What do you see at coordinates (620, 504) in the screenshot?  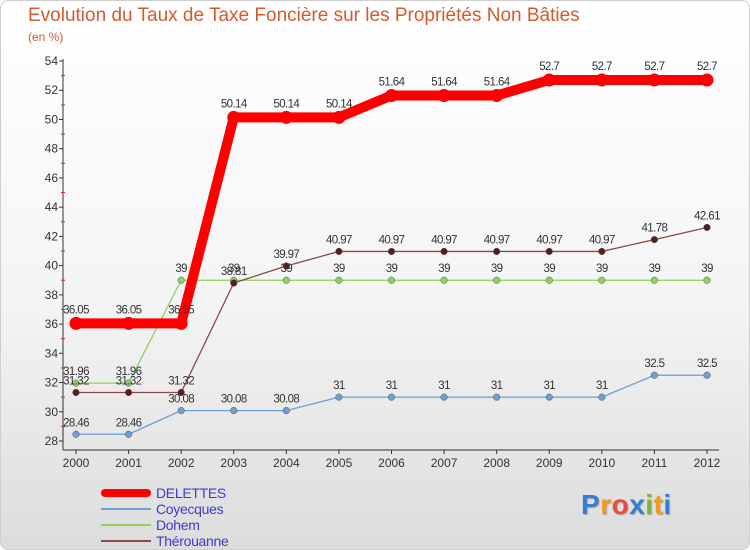 I see `logo-letter: o` at bounding box center [620, 504].